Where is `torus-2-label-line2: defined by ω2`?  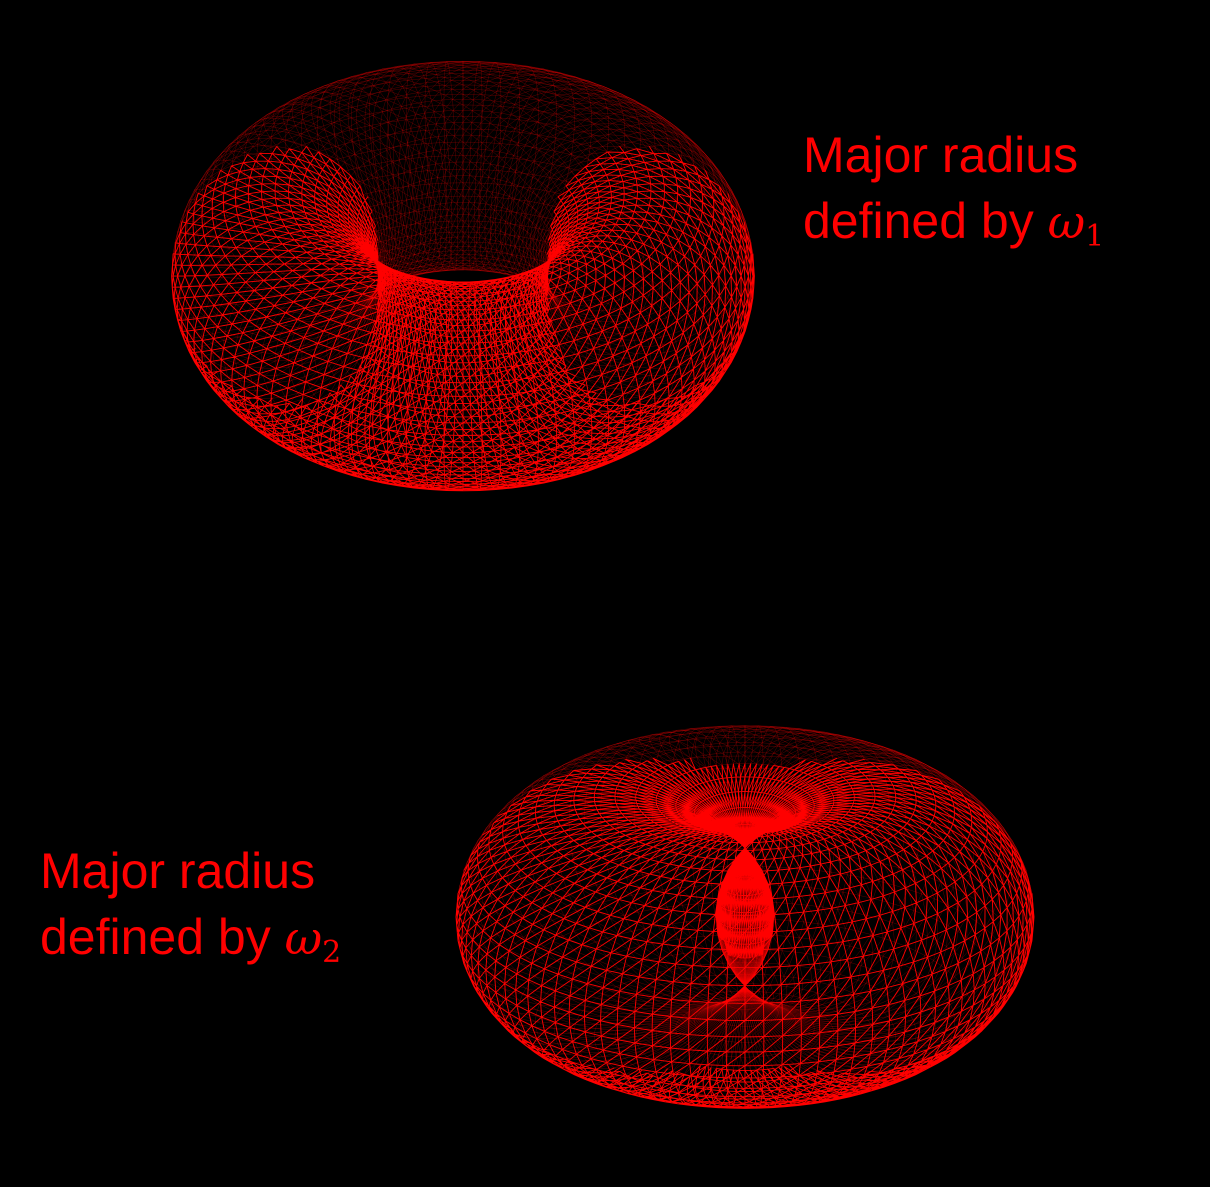 torus-2-label-line2: defined by ω2 is located at coordinates (190, 937).